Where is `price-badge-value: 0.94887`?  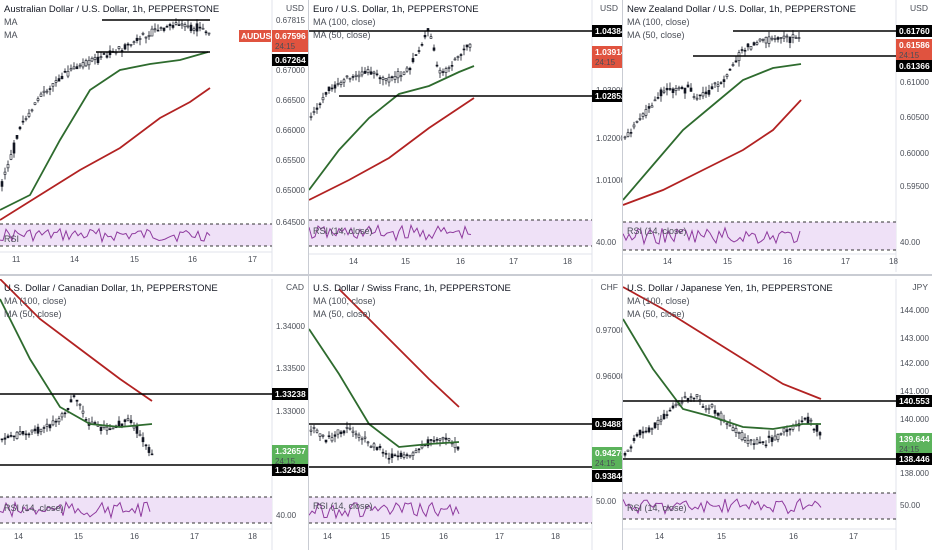
price-badge-value: 0.94887 is located at coordinates (608, 424).